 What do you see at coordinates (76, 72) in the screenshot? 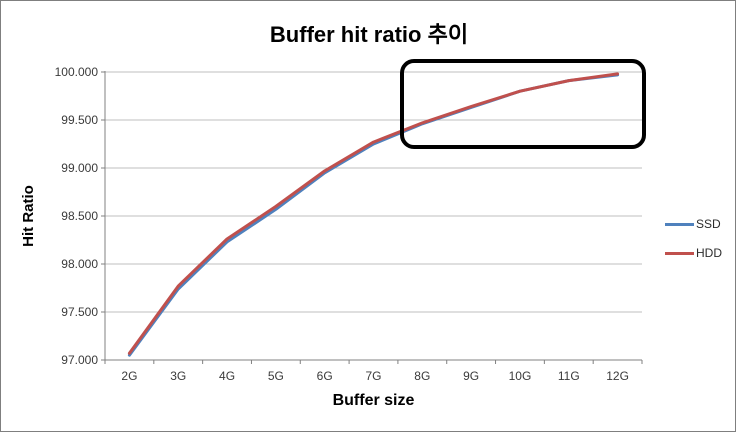
I see `y-tick-label: 100.000` at bounding box center [76, 72].